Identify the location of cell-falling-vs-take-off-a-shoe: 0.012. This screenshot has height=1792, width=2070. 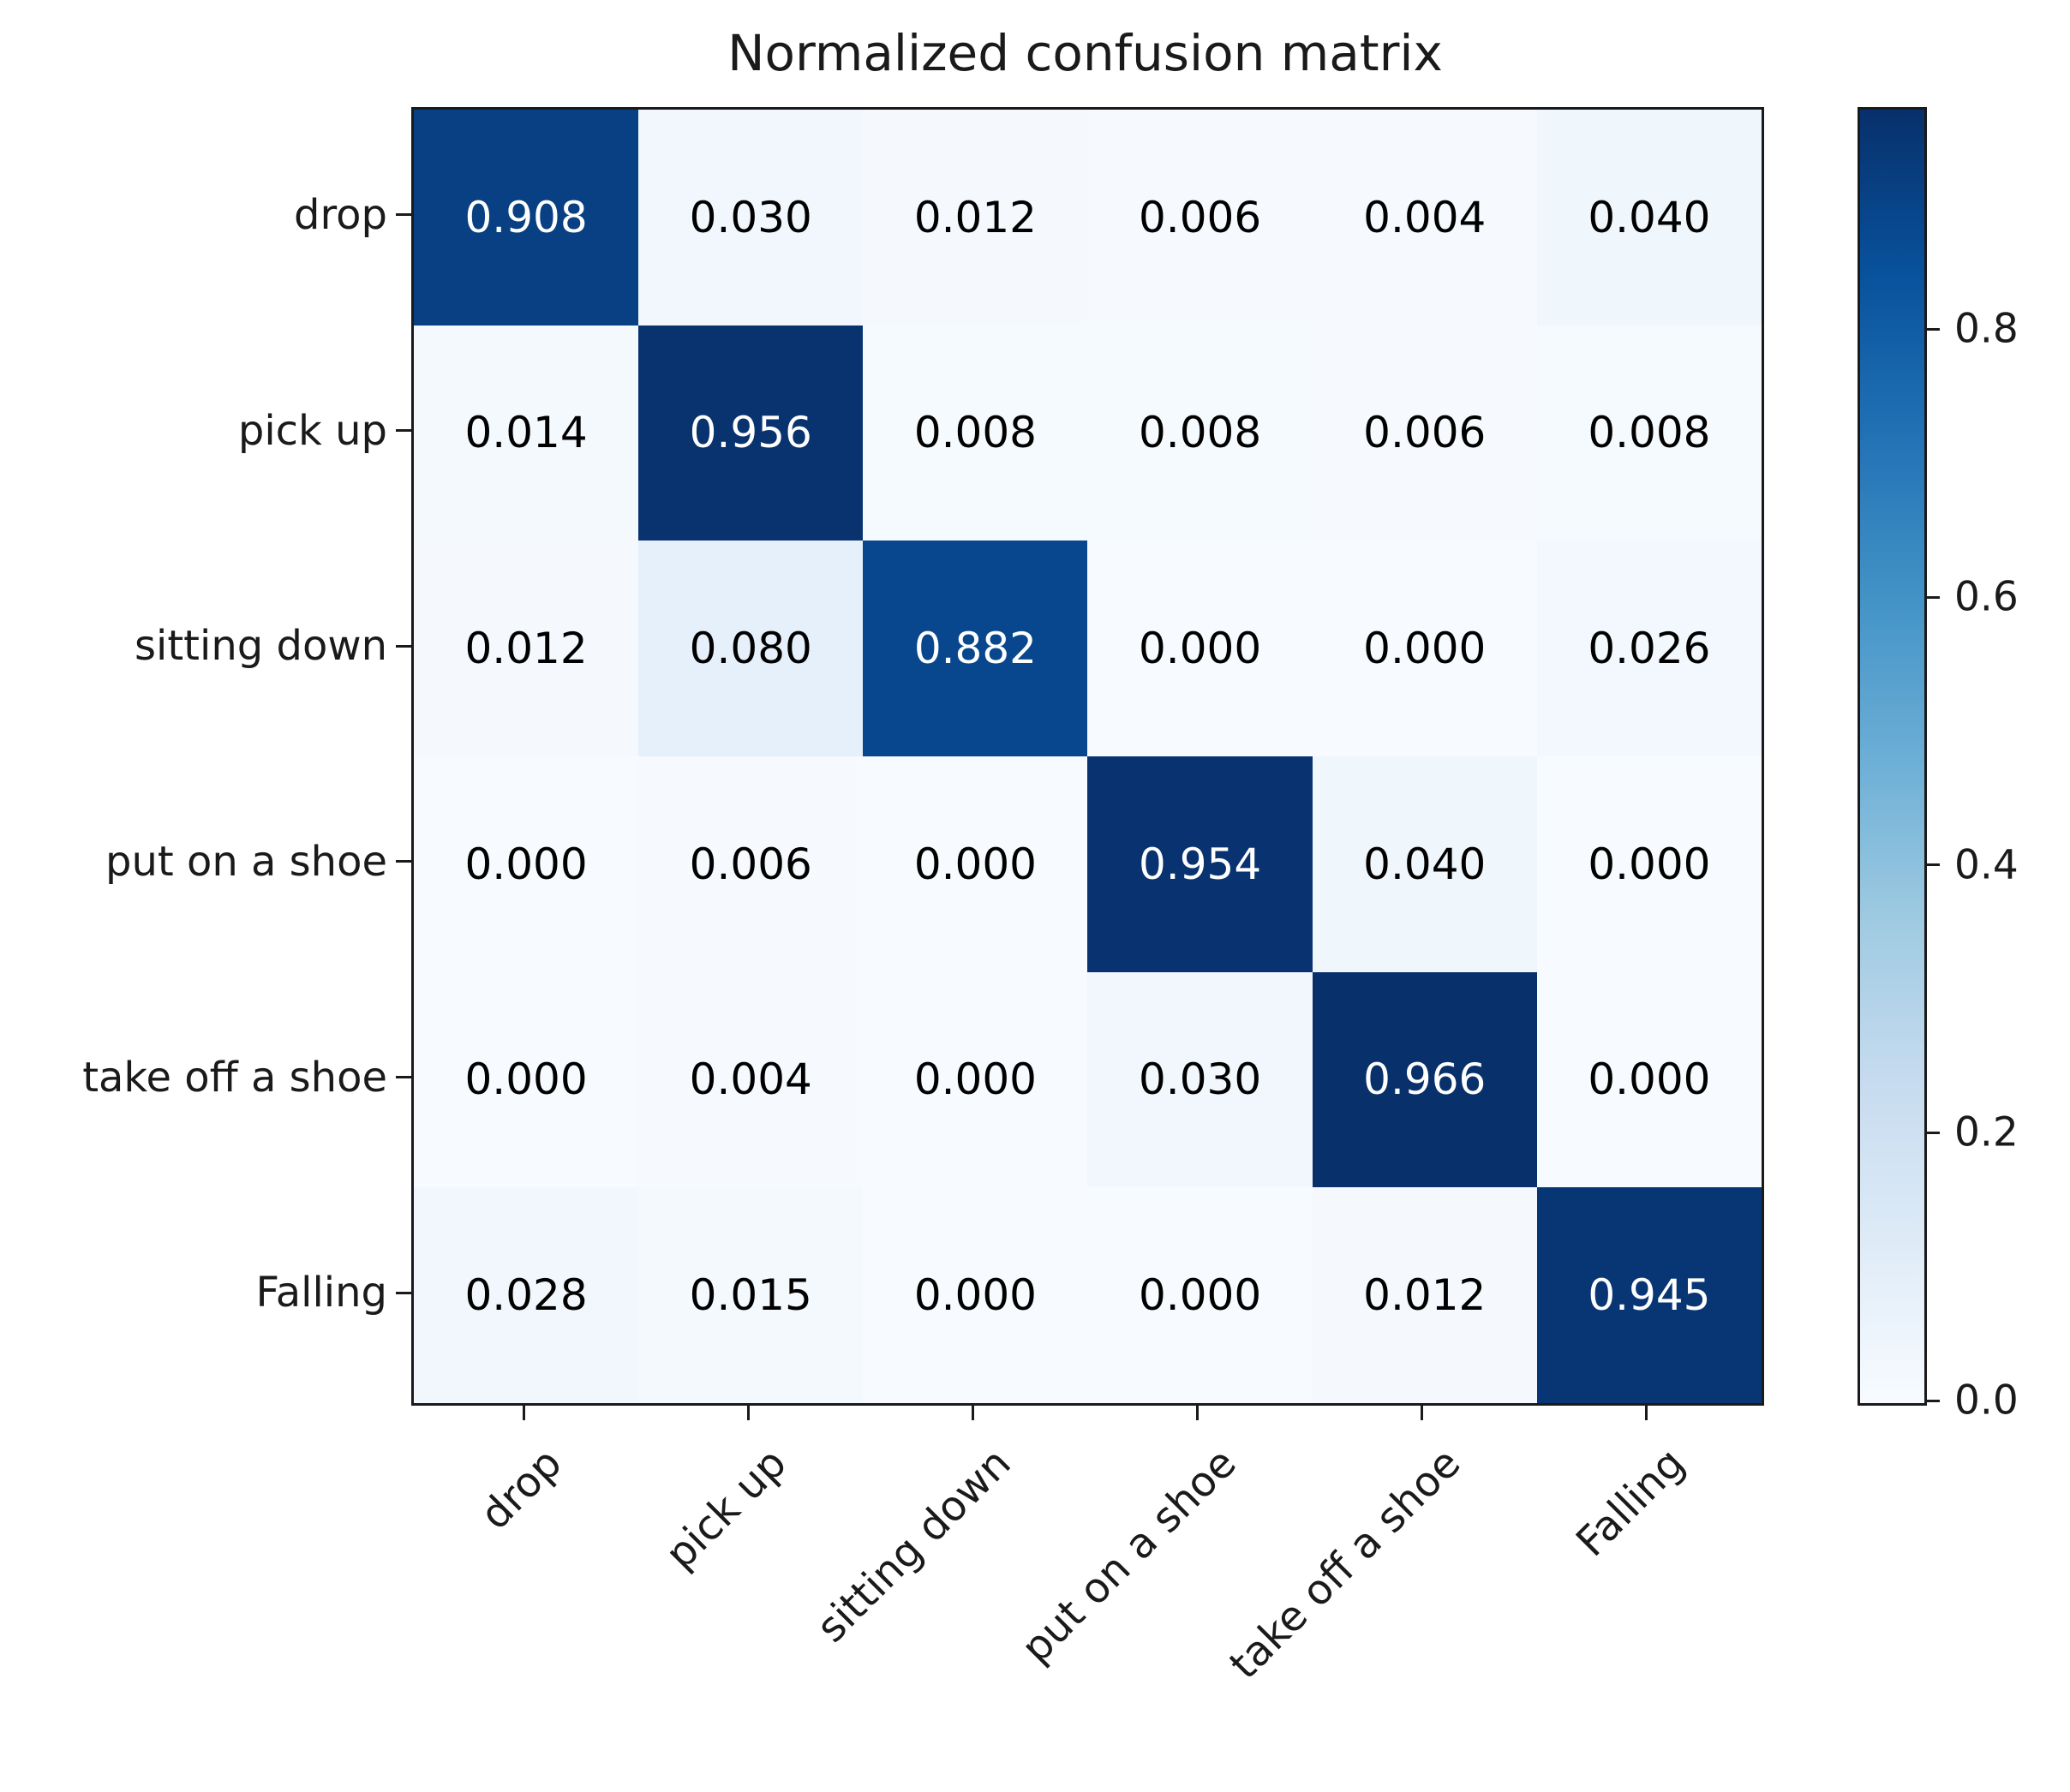
(1424, 1295).